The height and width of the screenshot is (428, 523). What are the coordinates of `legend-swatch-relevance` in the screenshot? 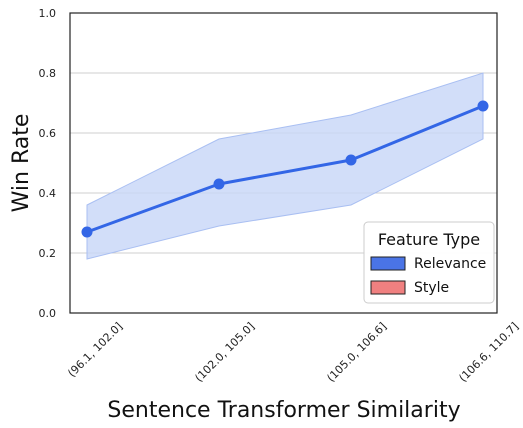 It's located at (388, 263).